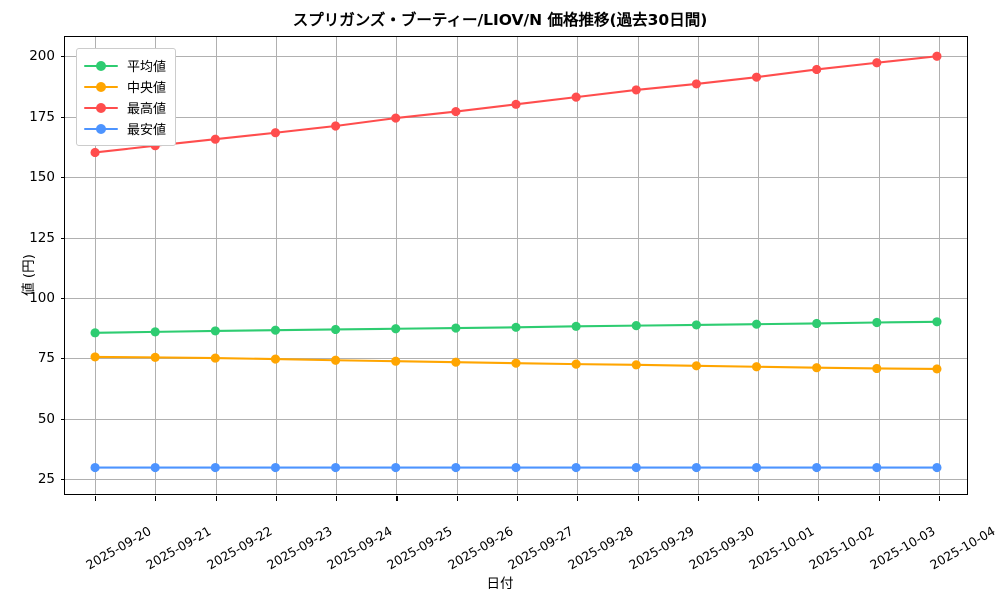  What do you see at coordinates (42, 297) in the screenshot?
I see `y-tick-label: 100` at bounding box center [42, 297].